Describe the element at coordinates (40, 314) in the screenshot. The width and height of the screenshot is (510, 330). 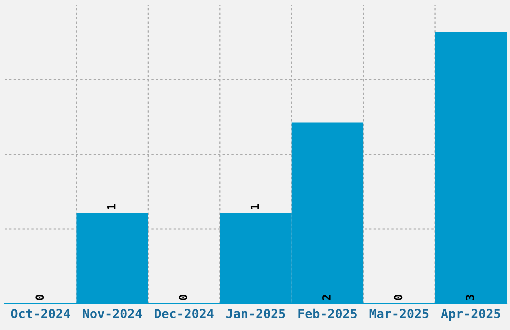
I see `x-tick-label: Oct-2024` at that location.